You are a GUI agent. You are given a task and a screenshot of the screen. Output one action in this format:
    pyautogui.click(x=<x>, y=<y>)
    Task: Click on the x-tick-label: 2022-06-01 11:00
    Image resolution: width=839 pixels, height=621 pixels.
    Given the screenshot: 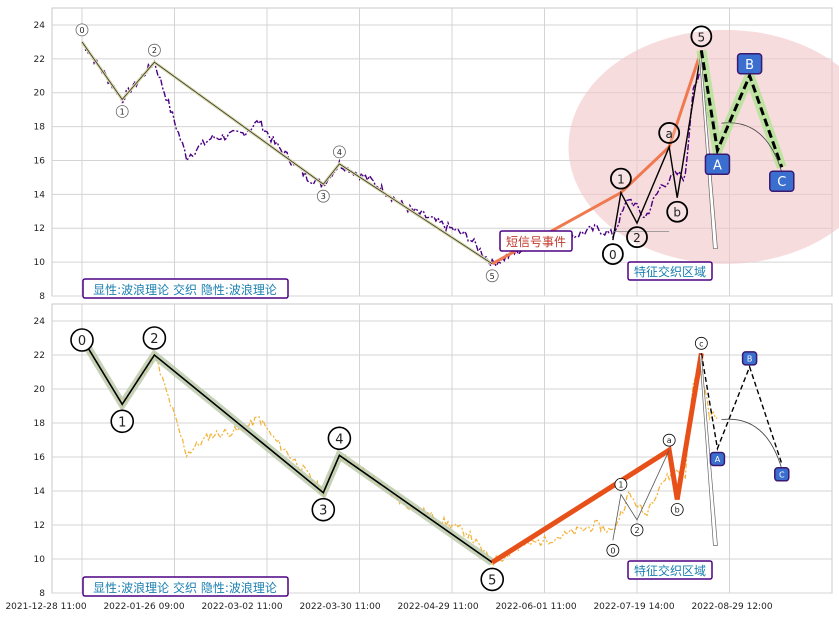 What is the action you would take?
    pyautogui.click(x=535, y=607)
    